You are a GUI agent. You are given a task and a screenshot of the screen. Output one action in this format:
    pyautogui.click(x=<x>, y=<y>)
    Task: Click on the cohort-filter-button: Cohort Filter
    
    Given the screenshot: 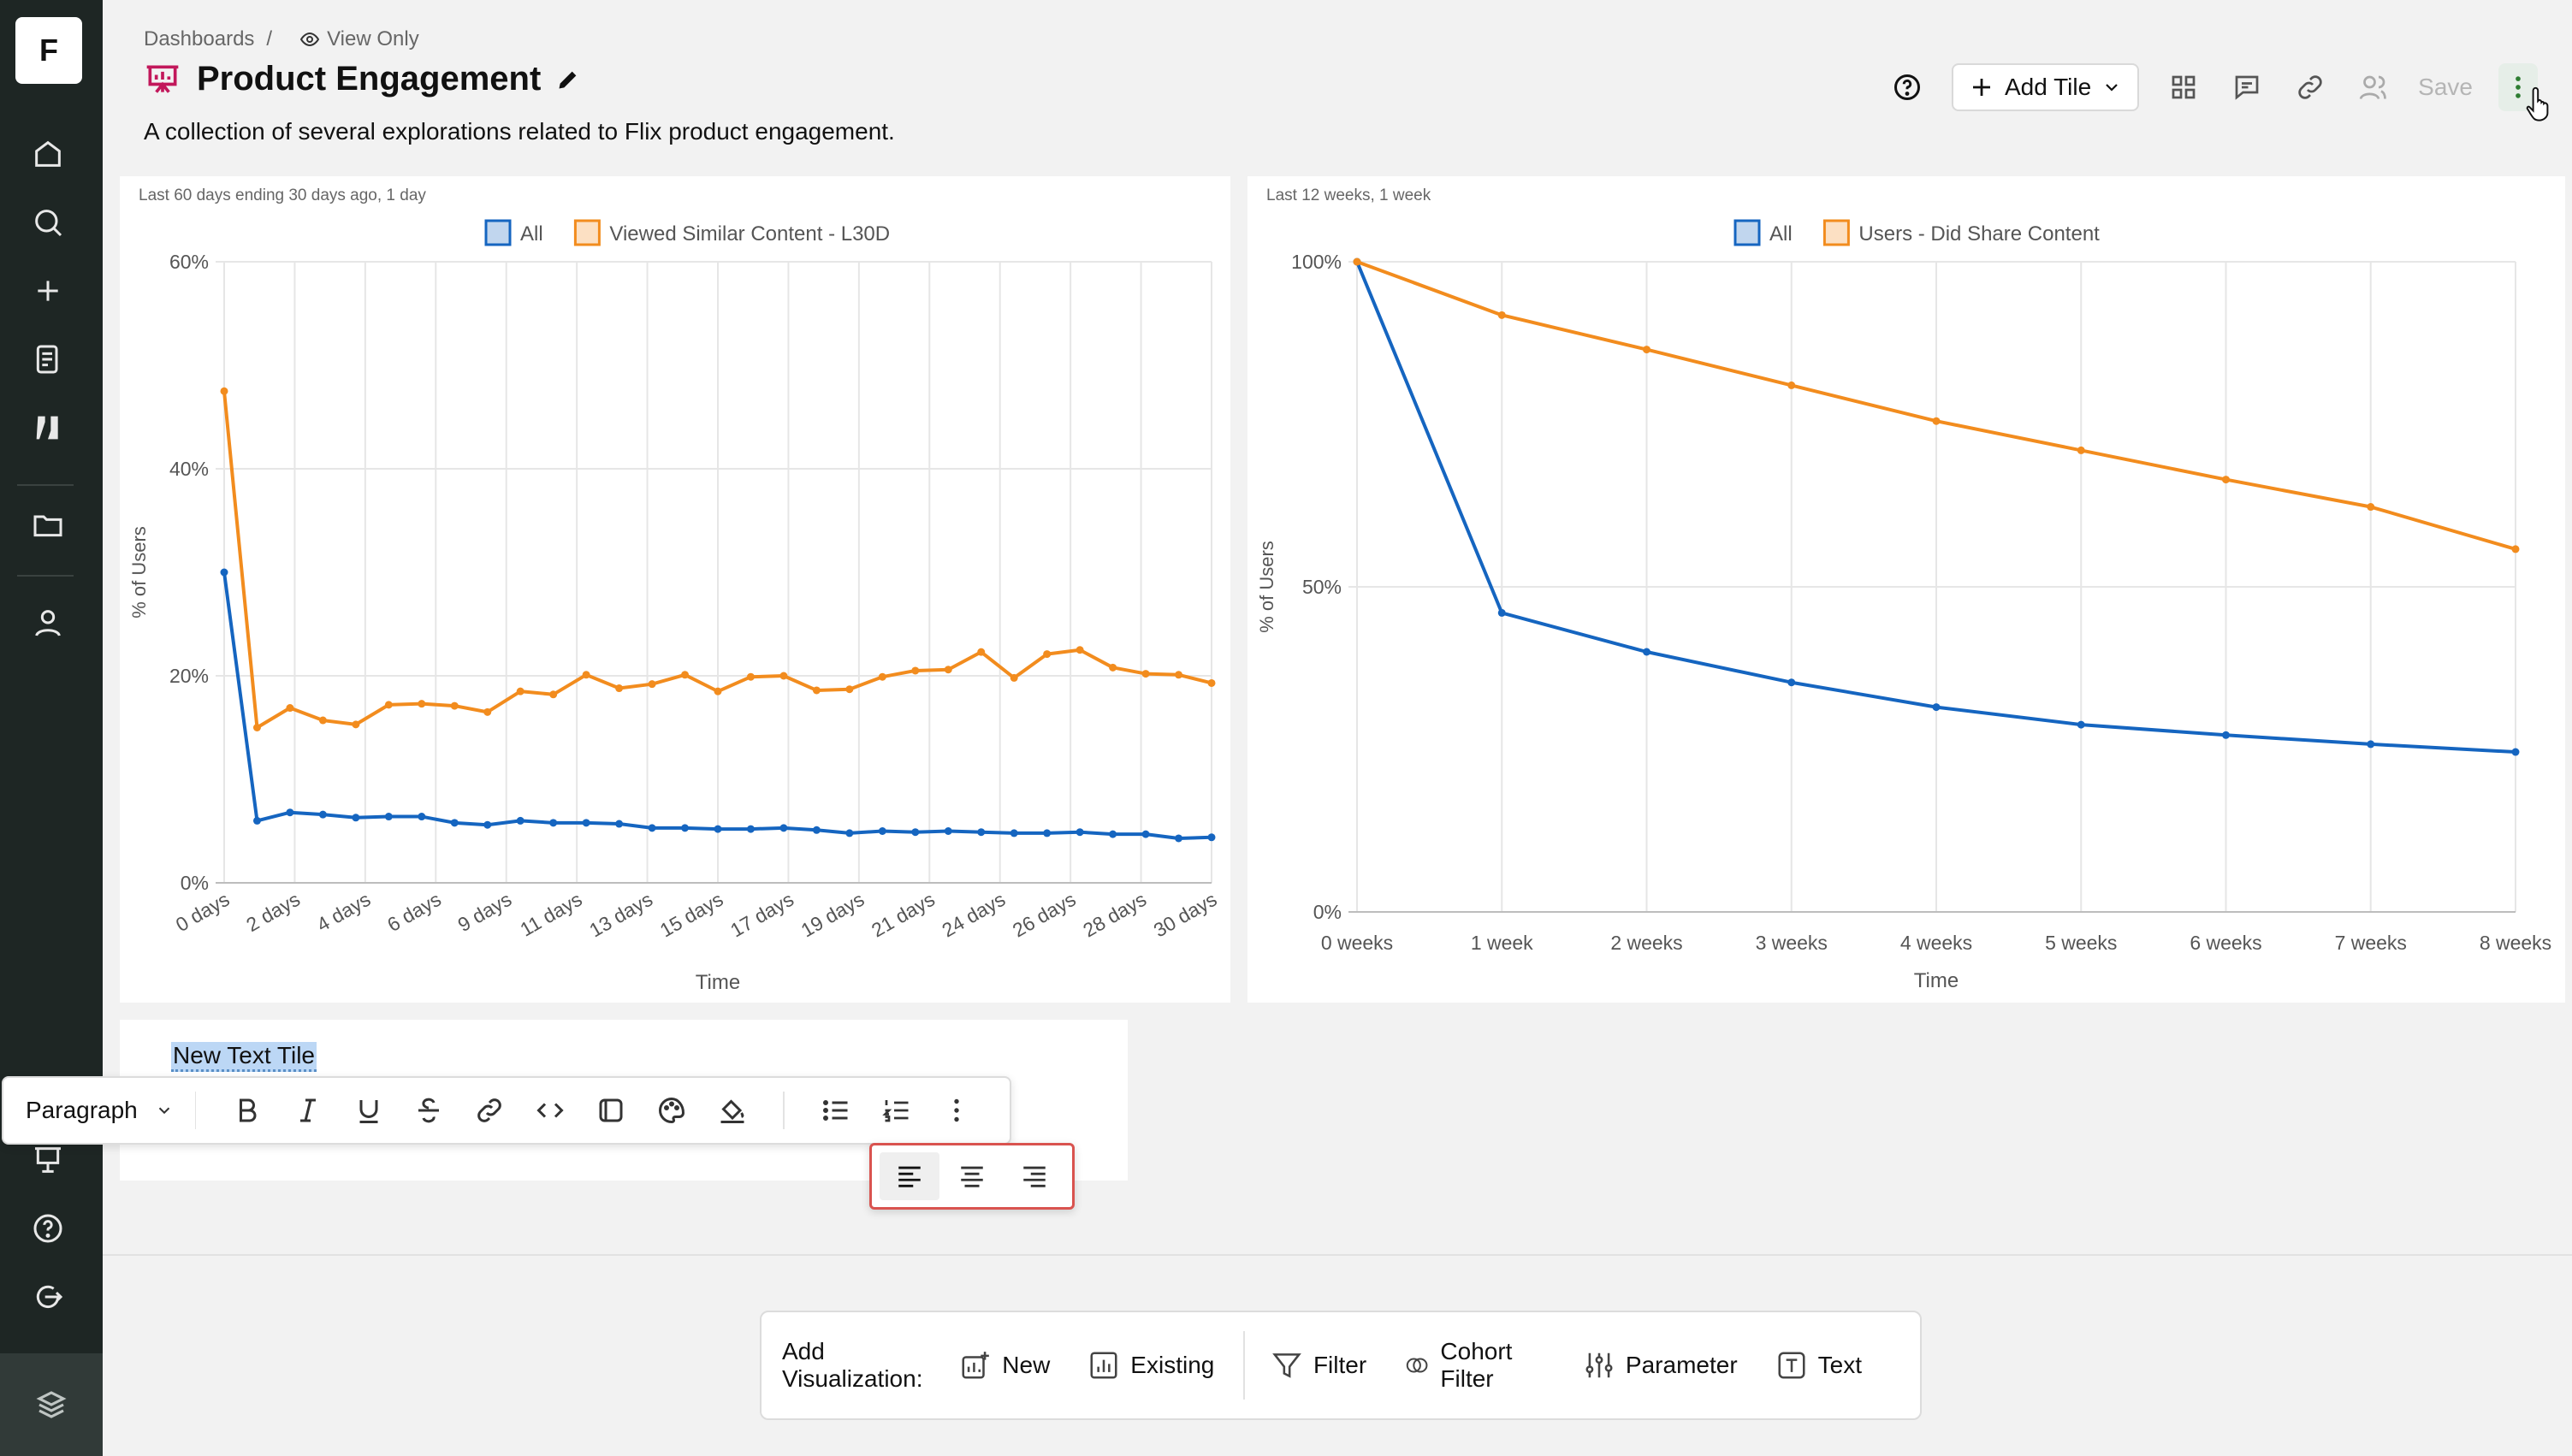 What is the action you would take?
    pyautogui.click(x=1474, y=1365)
    